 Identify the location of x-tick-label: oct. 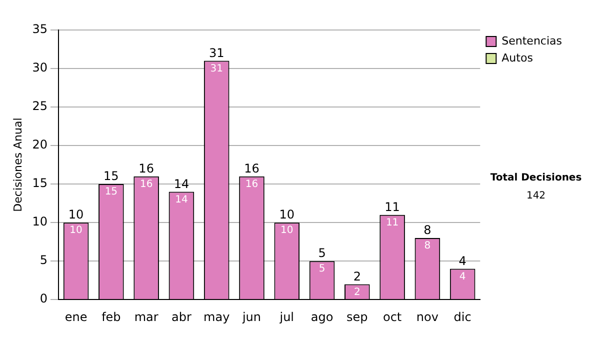
(392, 317).